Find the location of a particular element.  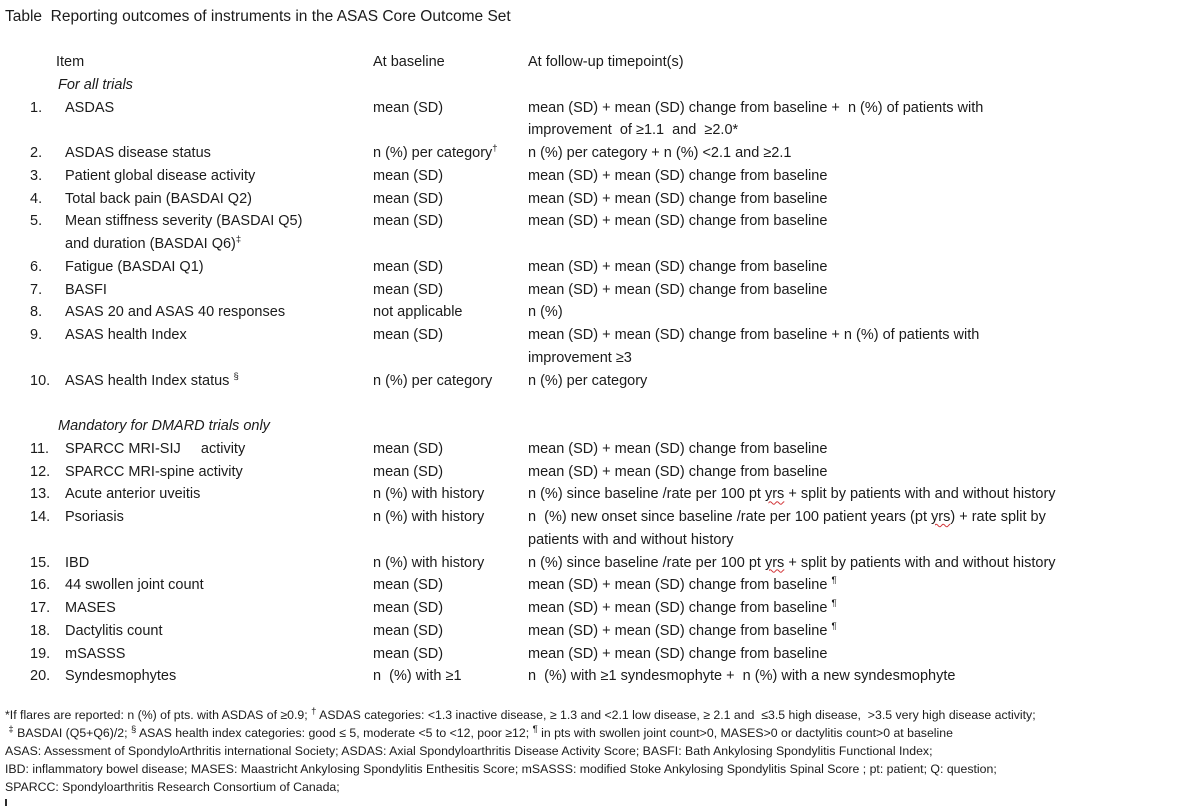

section-header: For all trials is located at coordinates (95, 84).